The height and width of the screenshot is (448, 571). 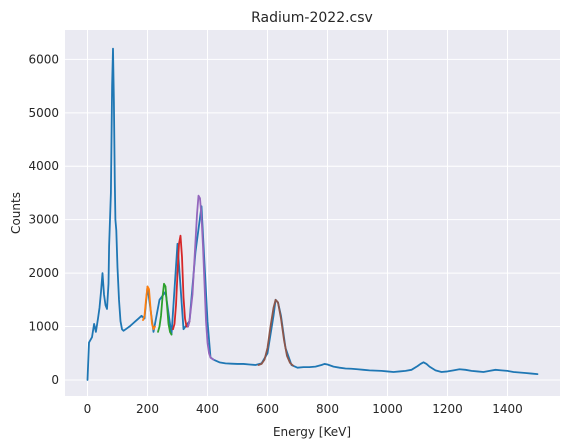 I want to click on y-tick-label: 2000, so click(x=43, y=273).